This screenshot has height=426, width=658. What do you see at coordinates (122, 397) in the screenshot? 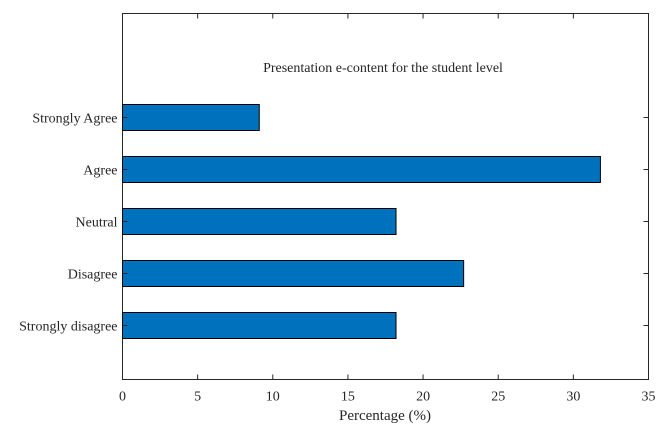
I see `x-tick-label: 0` at bounding box center [122, 397].